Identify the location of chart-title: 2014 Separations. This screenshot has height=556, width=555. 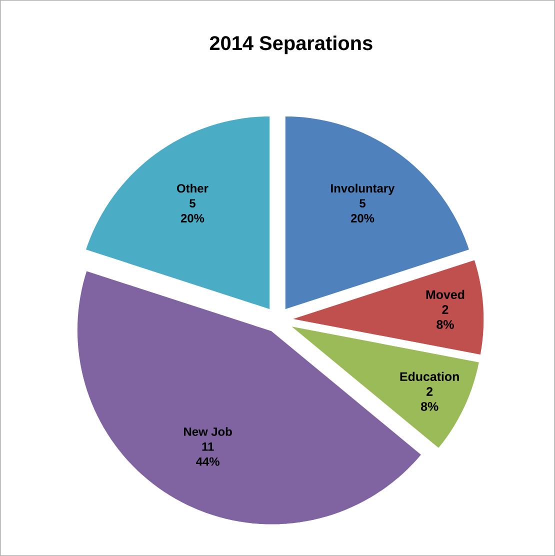
(291, 45).